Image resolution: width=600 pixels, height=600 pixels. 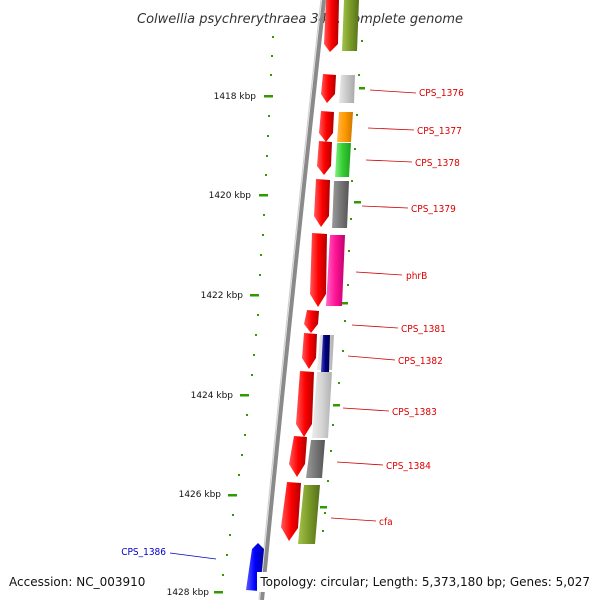 I want to click on gene-label-cps-1382: CPS_1382, so click(x=420, y=361).